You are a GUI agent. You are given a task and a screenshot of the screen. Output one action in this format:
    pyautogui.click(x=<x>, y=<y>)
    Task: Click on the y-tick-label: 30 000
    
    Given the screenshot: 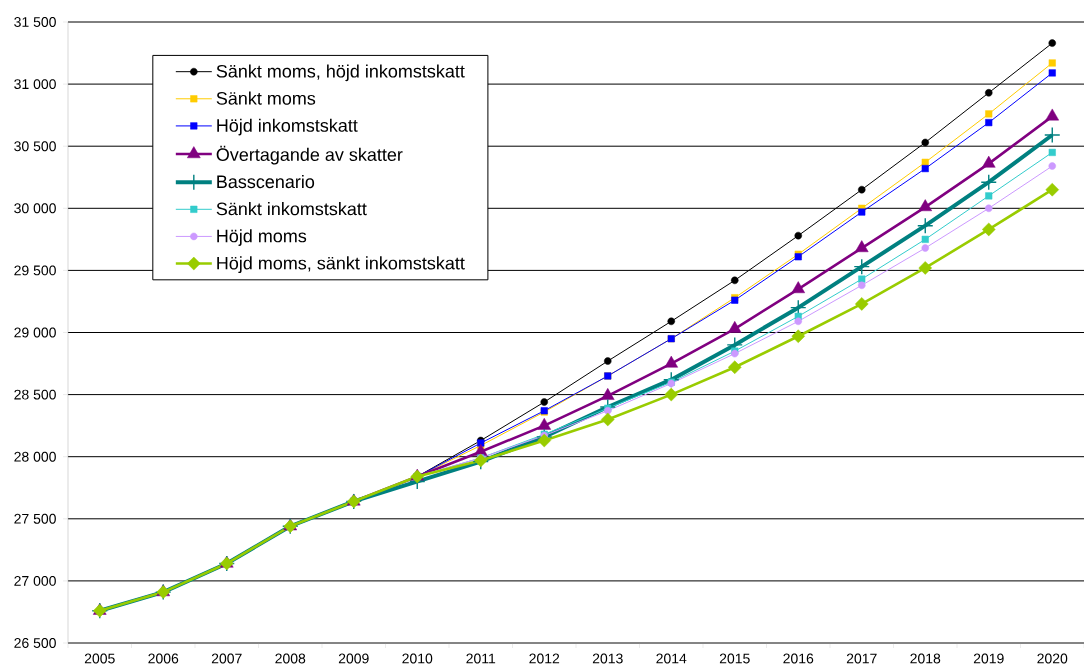 What is the action you would take?
    pyautogui.click(x=35, y=208)
    